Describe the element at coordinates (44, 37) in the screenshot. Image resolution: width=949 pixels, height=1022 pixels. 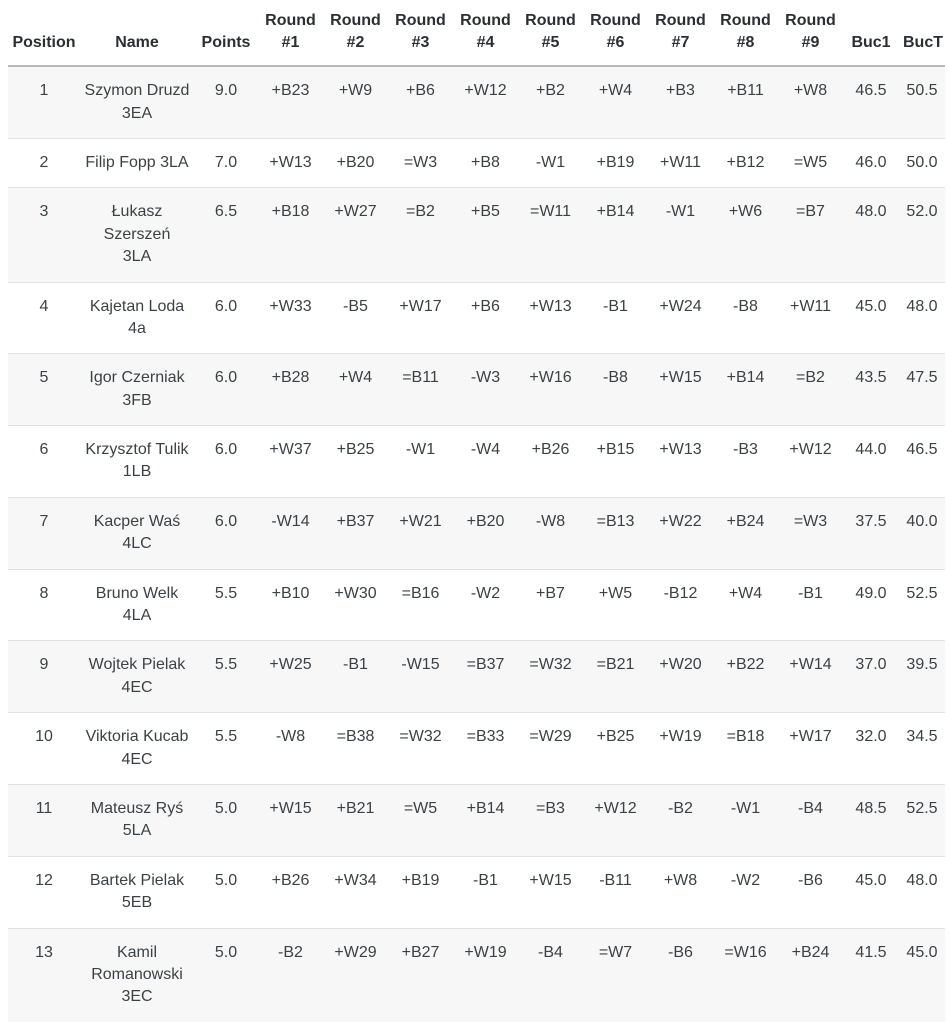
I see `column-header-position: Position` at that location.